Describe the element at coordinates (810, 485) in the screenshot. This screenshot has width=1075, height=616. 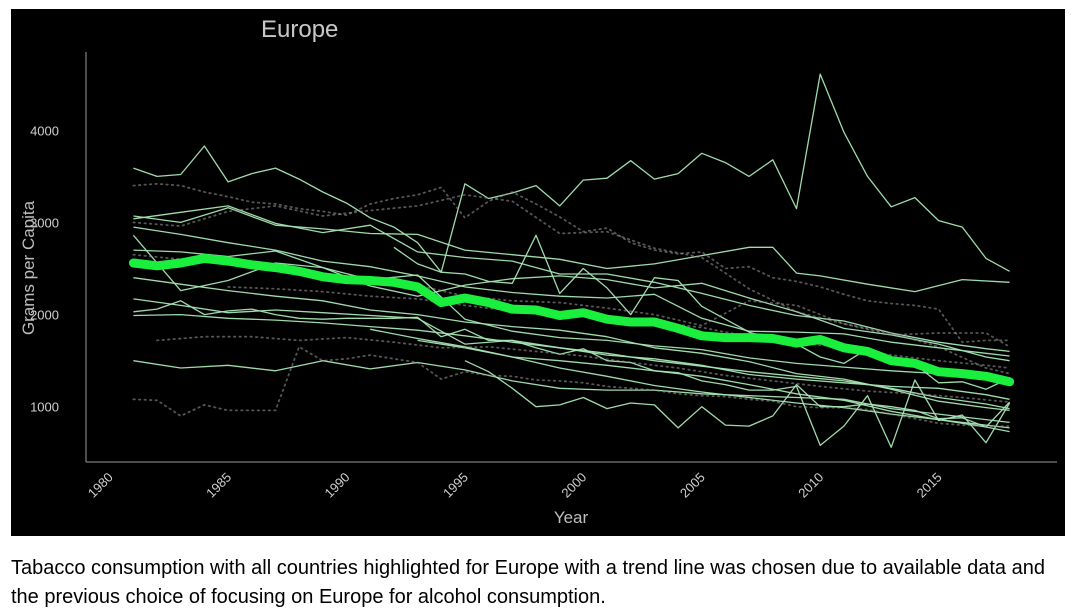
I see `x-tick-label-2010: 2010` at that location.